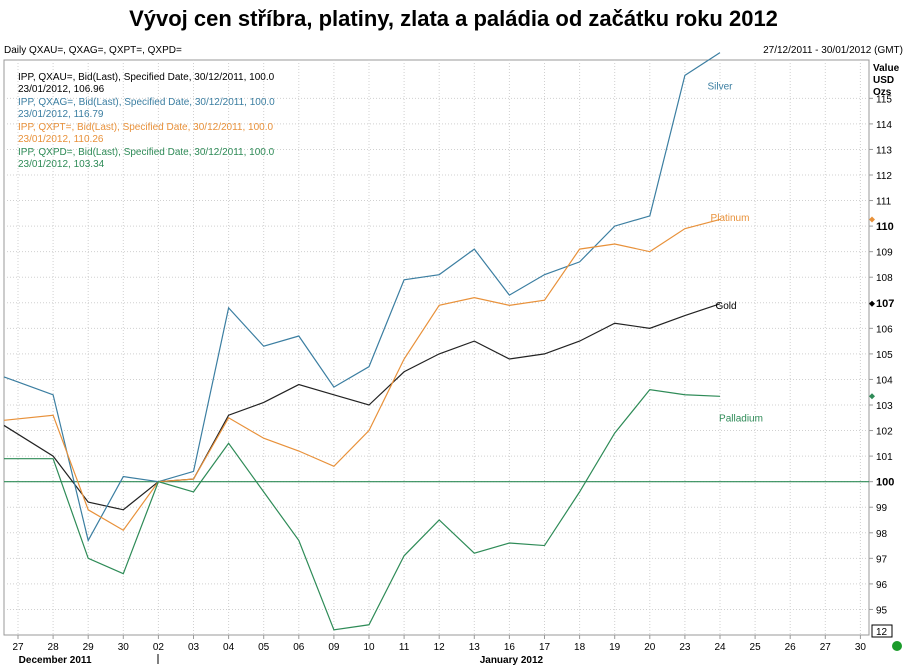  Describe the element at coordinates (884, 150) in the screenshot. I see `y-tick-label: 113` at that location.